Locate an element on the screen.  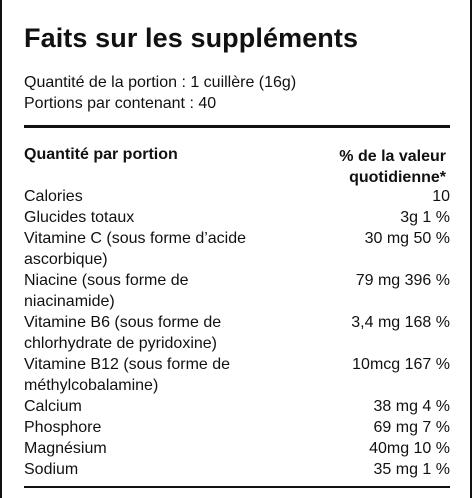
nutrient-row: Magnésium 40mg 10 % is located at coordinates (237, 448).